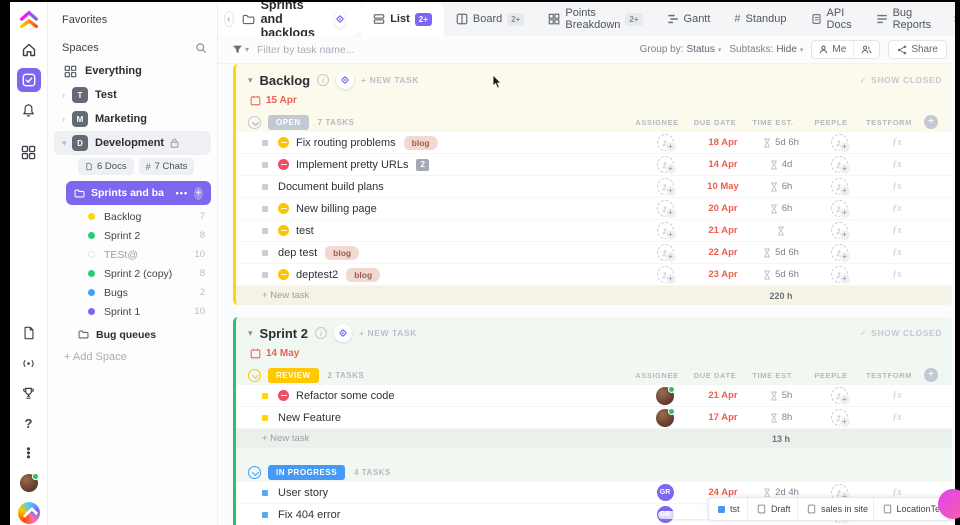 This screenshot has width=960, height=525. Describe the element at coordinates (781, 417) in the screenshot. I see `time-estimate: 8h` at that location.